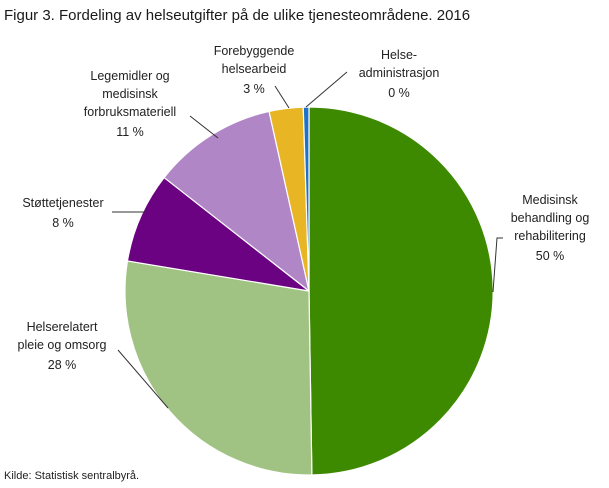 This screenshot has height=488, width=609. Describe the element at coordinates (550, 236) in the screenshot. I see `label-medisinsk-line3: rehabilitering` at that location.